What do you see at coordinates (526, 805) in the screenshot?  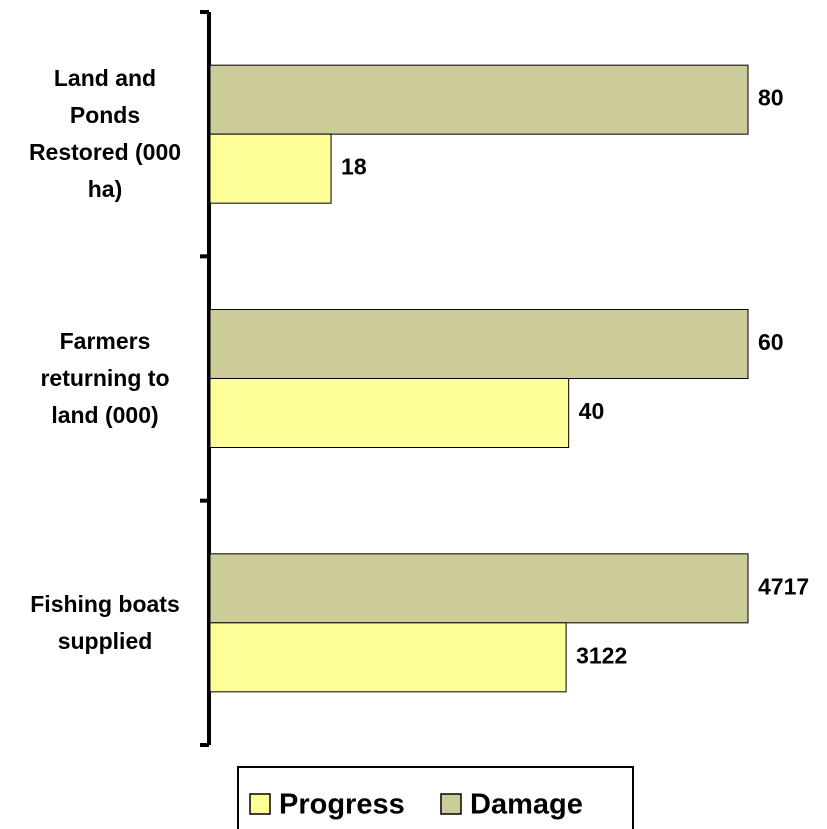 I see `legend-label: Damage` at bounding box center [526, 805].